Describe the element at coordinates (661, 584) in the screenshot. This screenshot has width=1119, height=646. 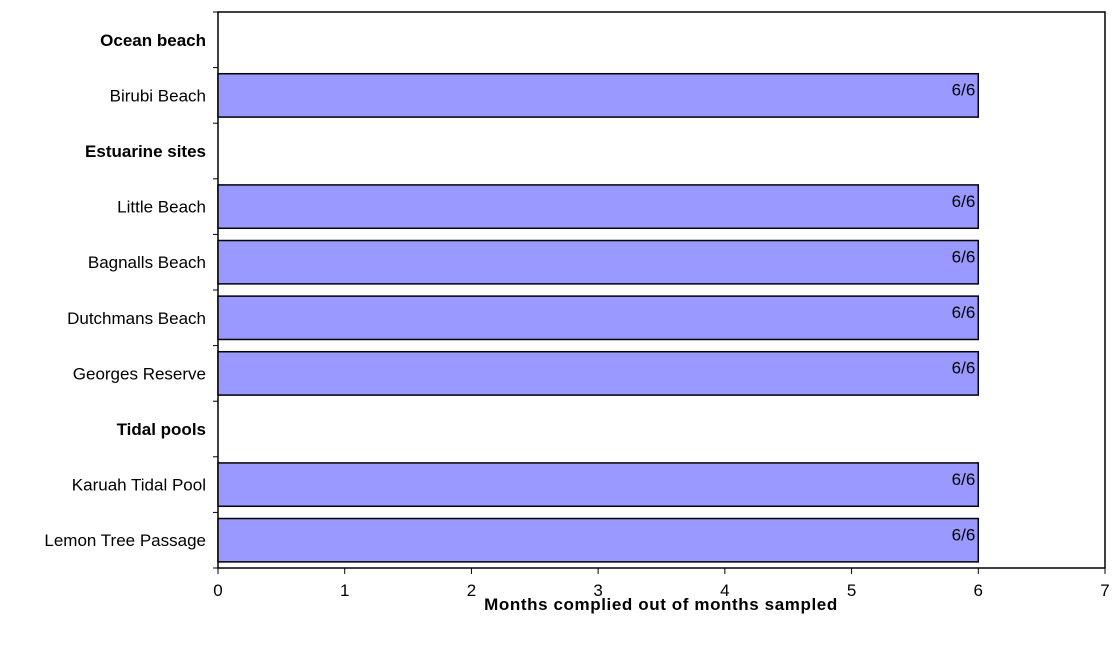
I see `x-axis-ticks: 0 1 2 3 4 5 6 7` at that location.